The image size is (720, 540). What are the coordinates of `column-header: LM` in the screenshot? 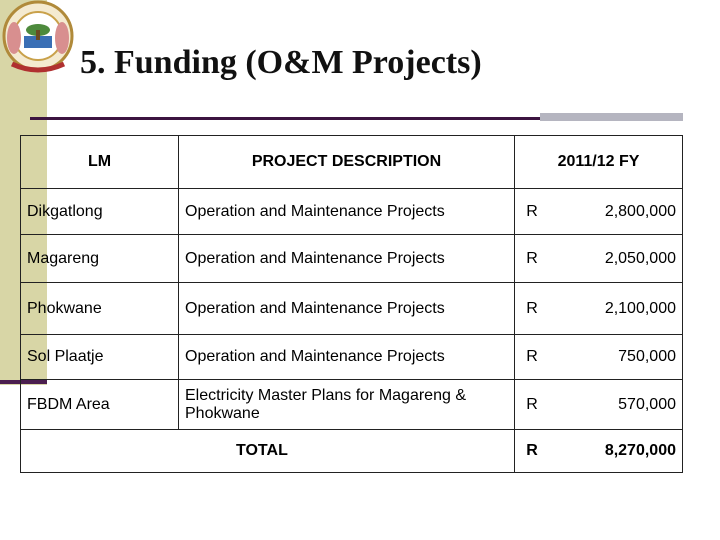 It's located at (99, 162).